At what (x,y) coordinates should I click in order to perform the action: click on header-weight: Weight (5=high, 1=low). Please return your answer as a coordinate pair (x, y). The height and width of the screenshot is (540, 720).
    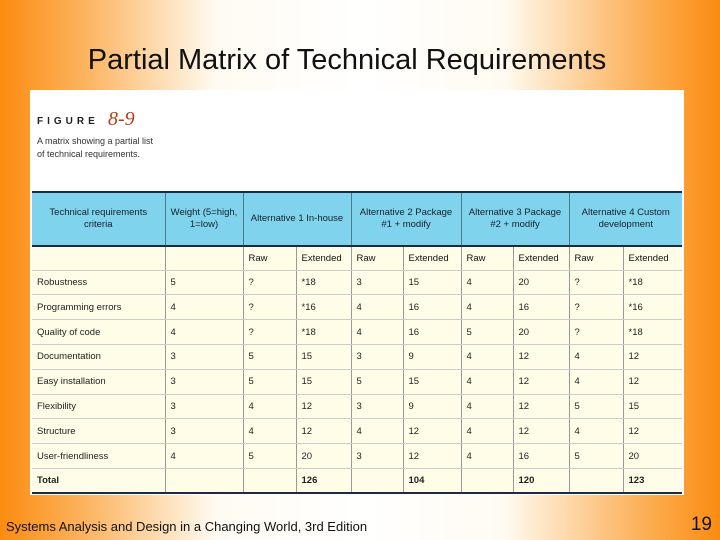
    Looking at the image, I should click on (204, 219).